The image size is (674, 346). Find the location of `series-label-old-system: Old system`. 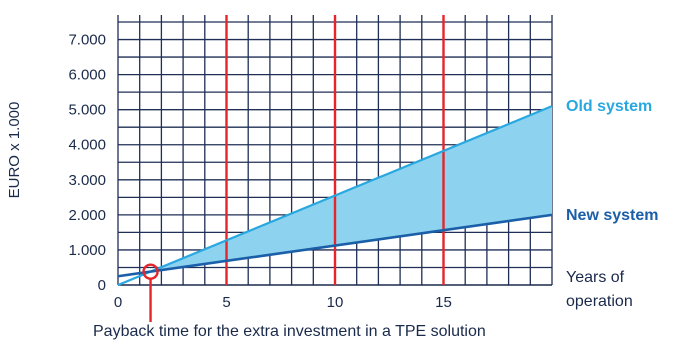

series-label-old-system: Old system is located at coordinates (609, 106).